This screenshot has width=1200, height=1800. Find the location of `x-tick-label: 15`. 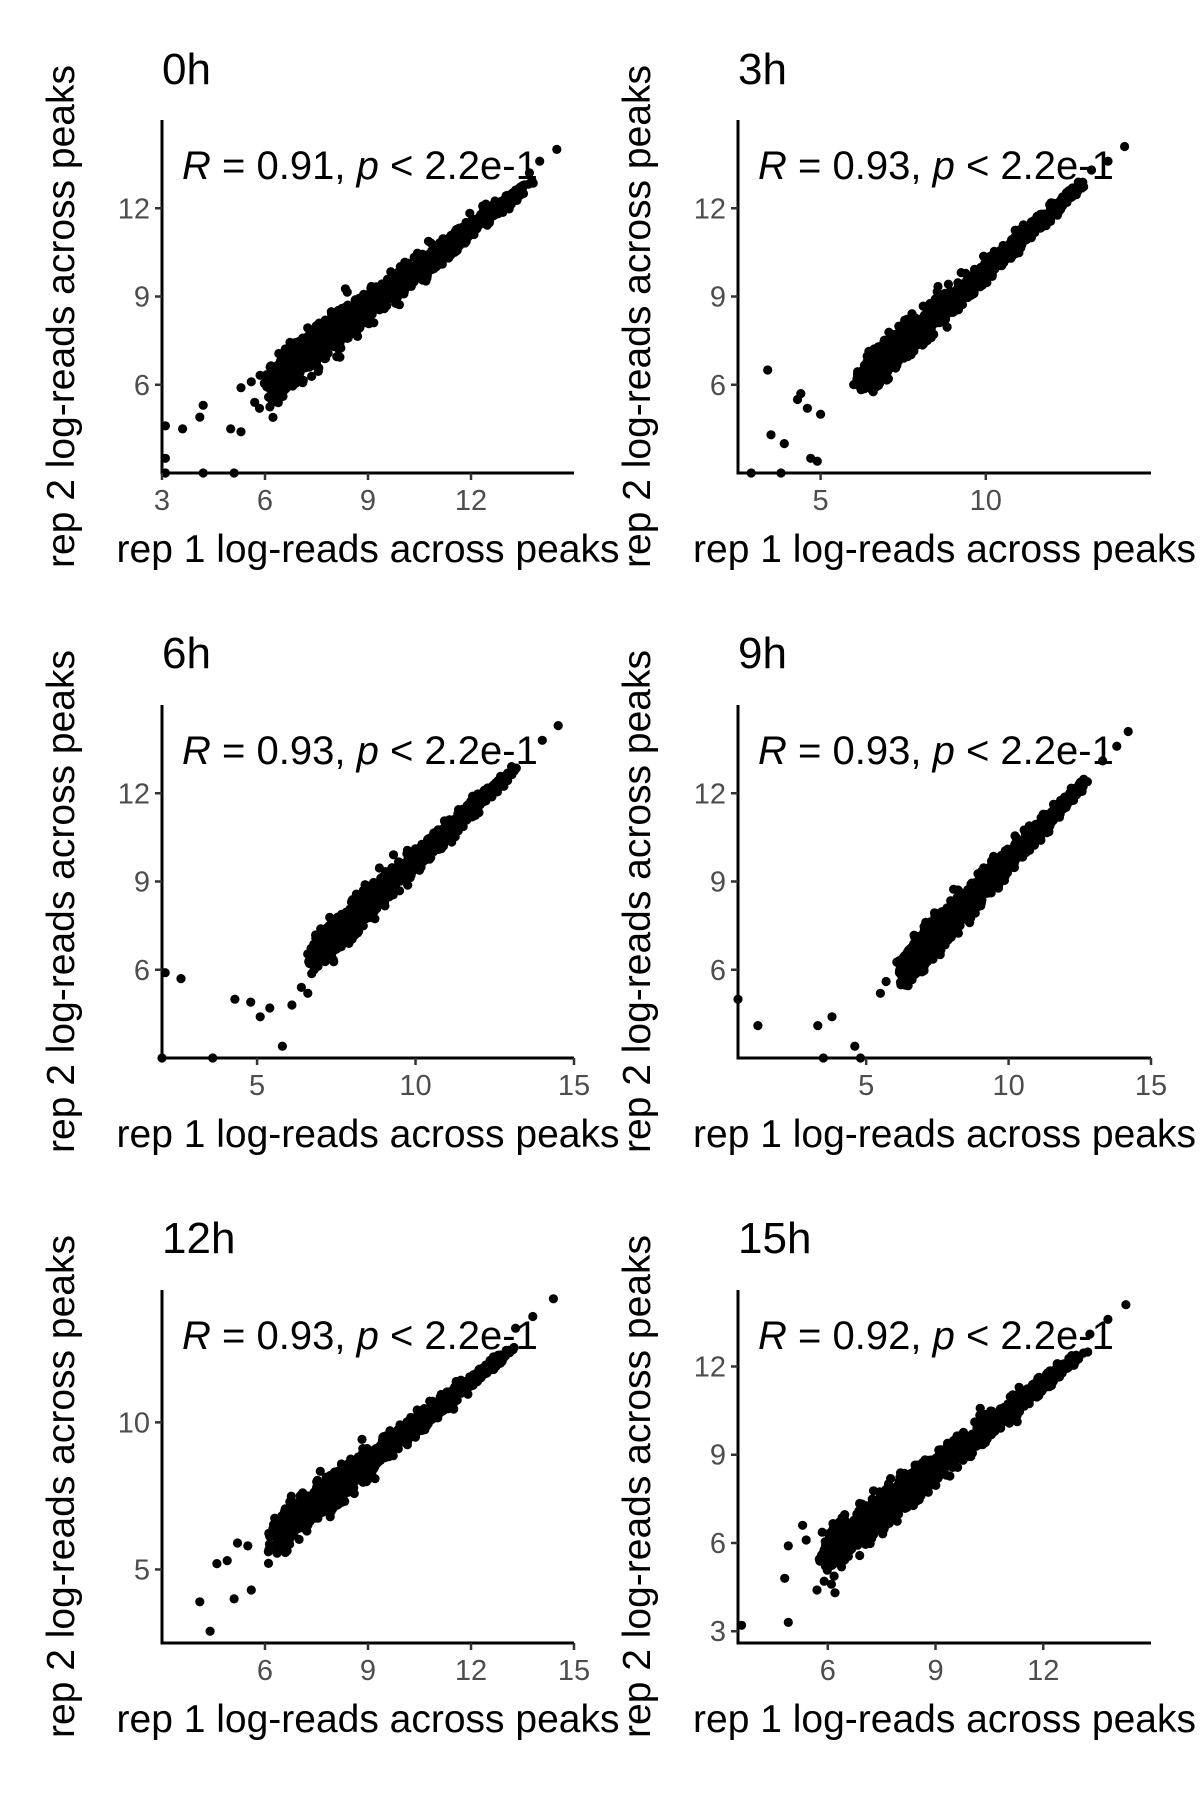

x-tick-label: 15 is located at coordinates (574, 1086).